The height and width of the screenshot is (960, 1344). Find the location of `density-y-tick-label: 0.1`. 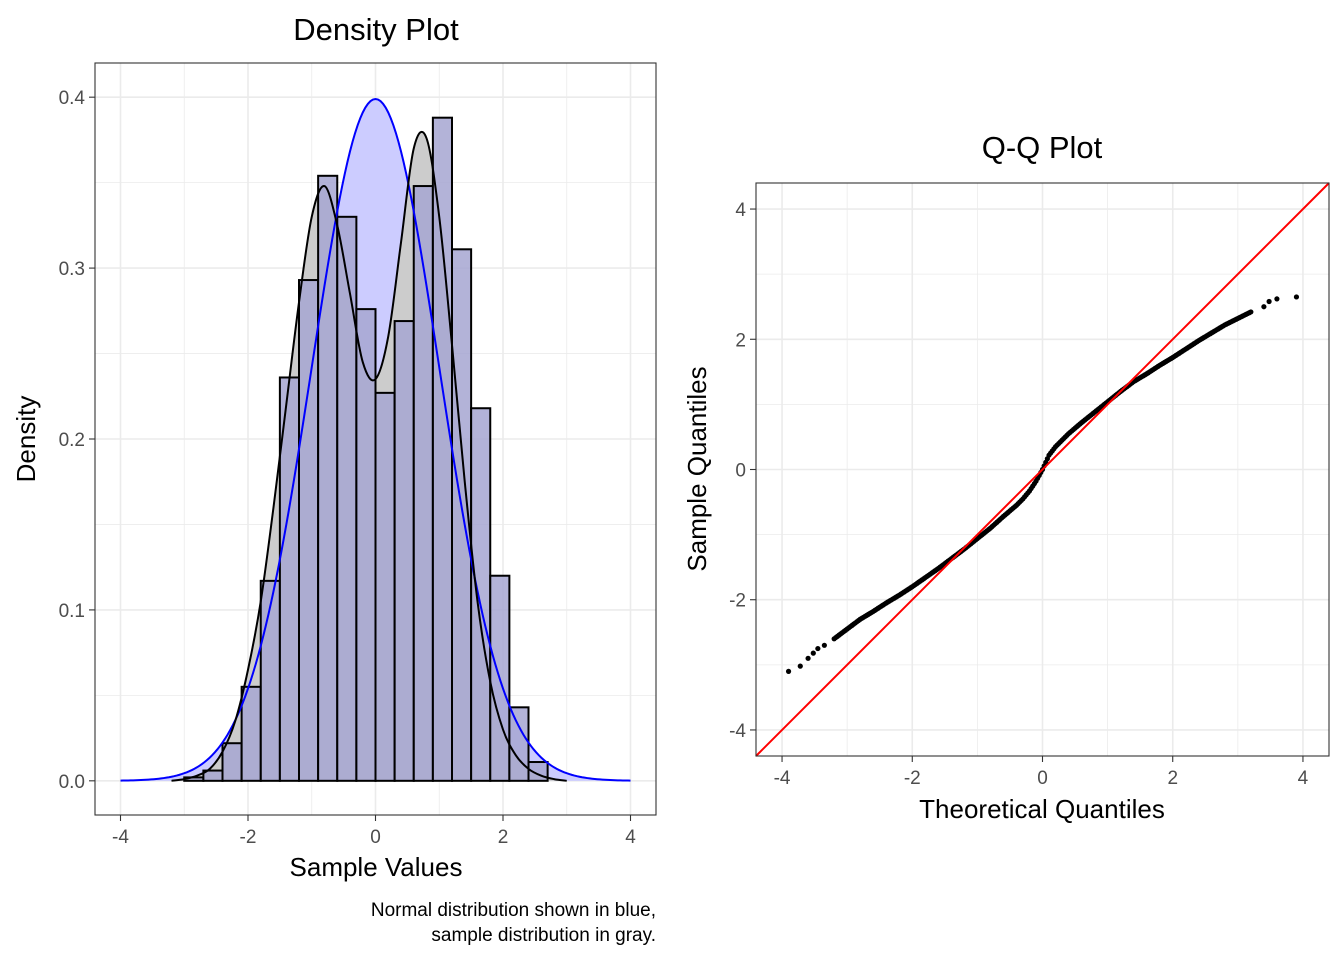

density-y-tick-label: 0.1 is located at coordinates (72, 611).